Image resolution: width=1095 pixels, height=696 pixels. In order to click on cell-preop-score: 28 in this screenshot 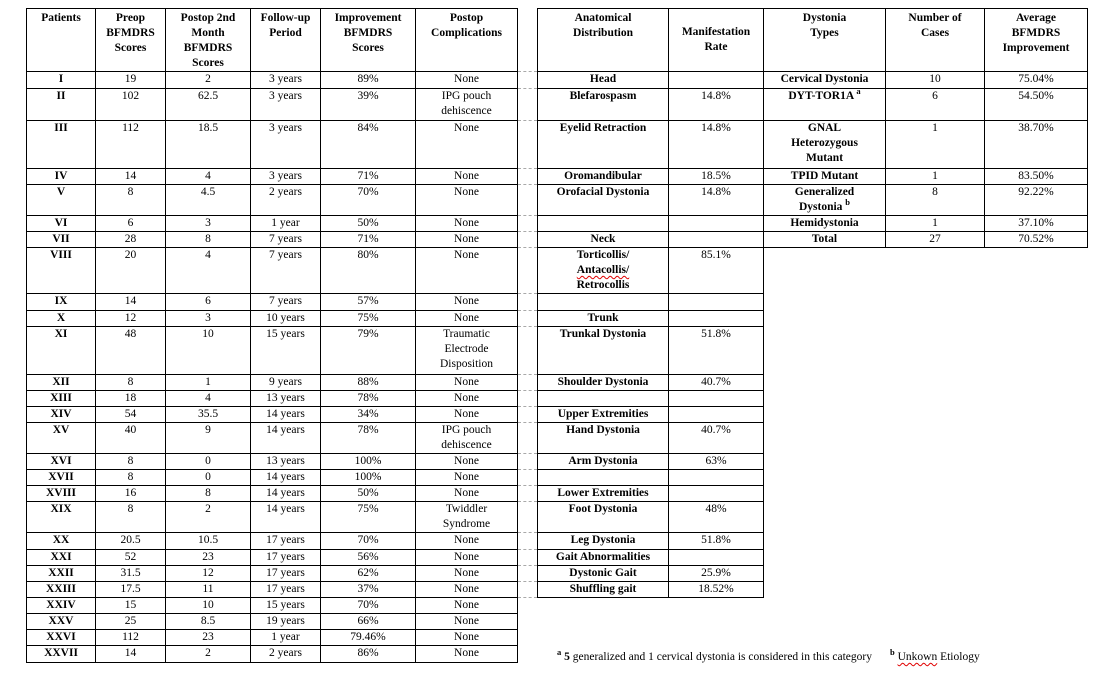, I will do `click(130, 239)`.